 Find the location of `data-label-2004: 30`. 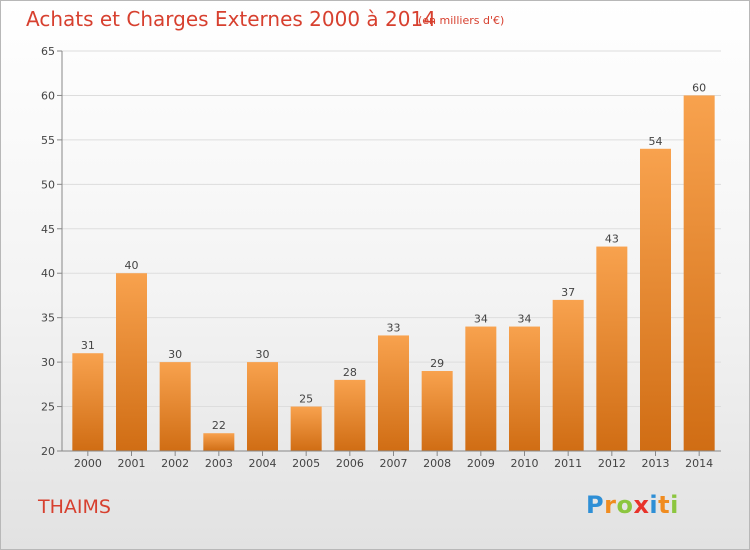

data-label-2004: 30 is located at coordinates (263, 354).